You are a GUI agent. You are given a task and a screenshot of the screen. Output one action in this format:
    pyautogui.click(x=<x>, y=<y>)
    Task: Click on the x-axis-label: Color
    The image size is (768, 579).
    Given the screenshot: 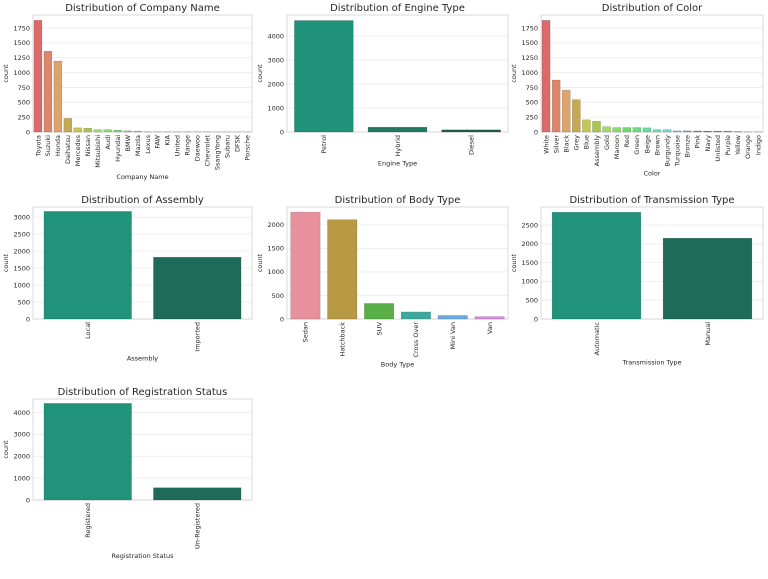 What is the action you would take?
    pyautogui.click(x=652, y=173)
    